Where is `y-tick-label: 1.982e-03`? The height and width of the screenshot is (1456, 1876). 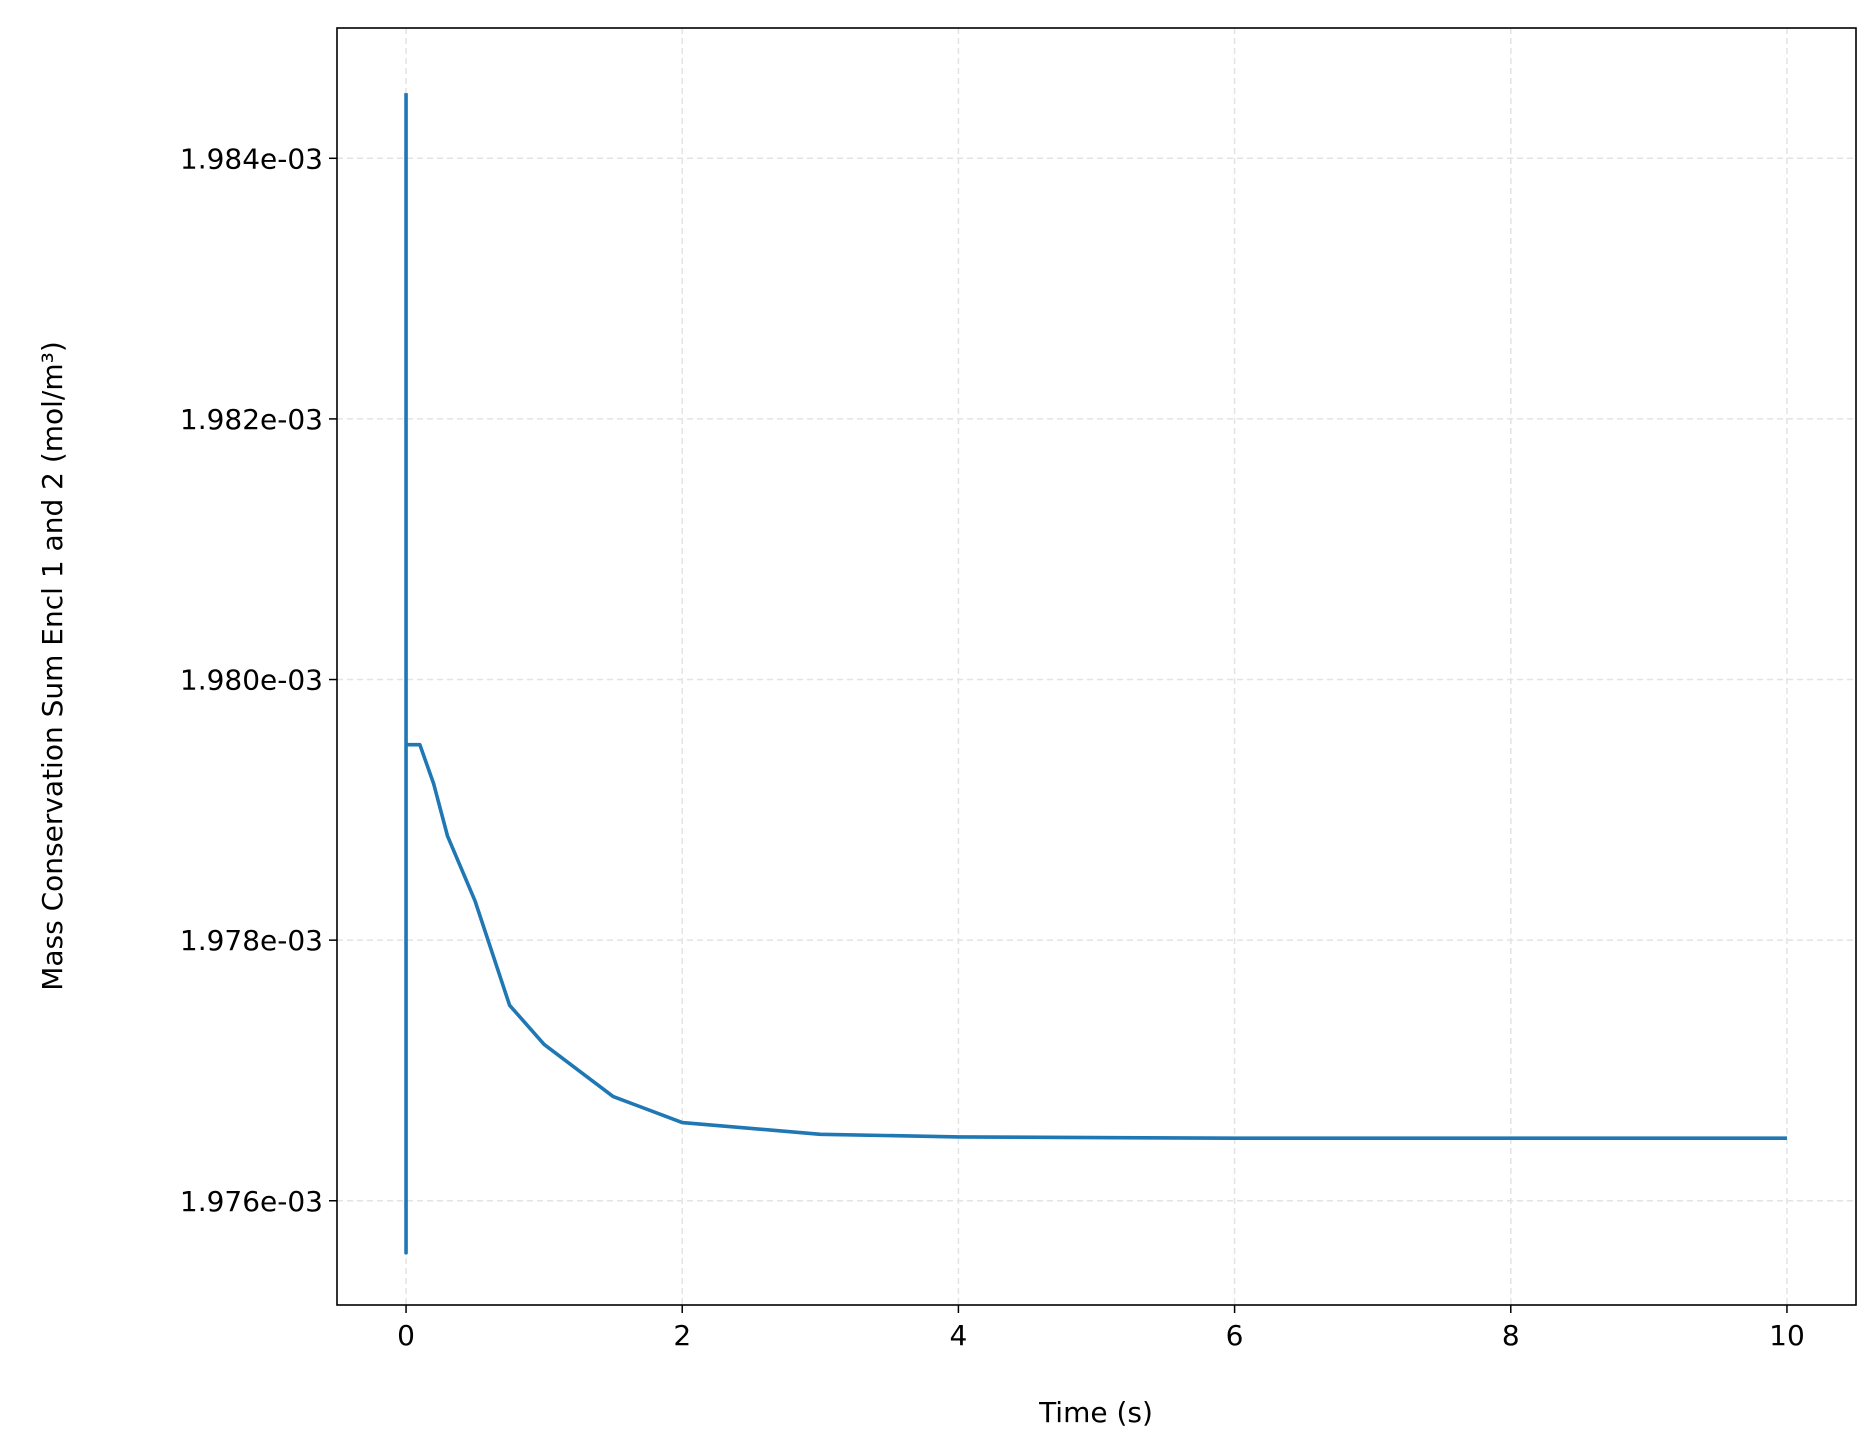
y-tick-label: 1.982e-03 is located at coordinates (251, 419).